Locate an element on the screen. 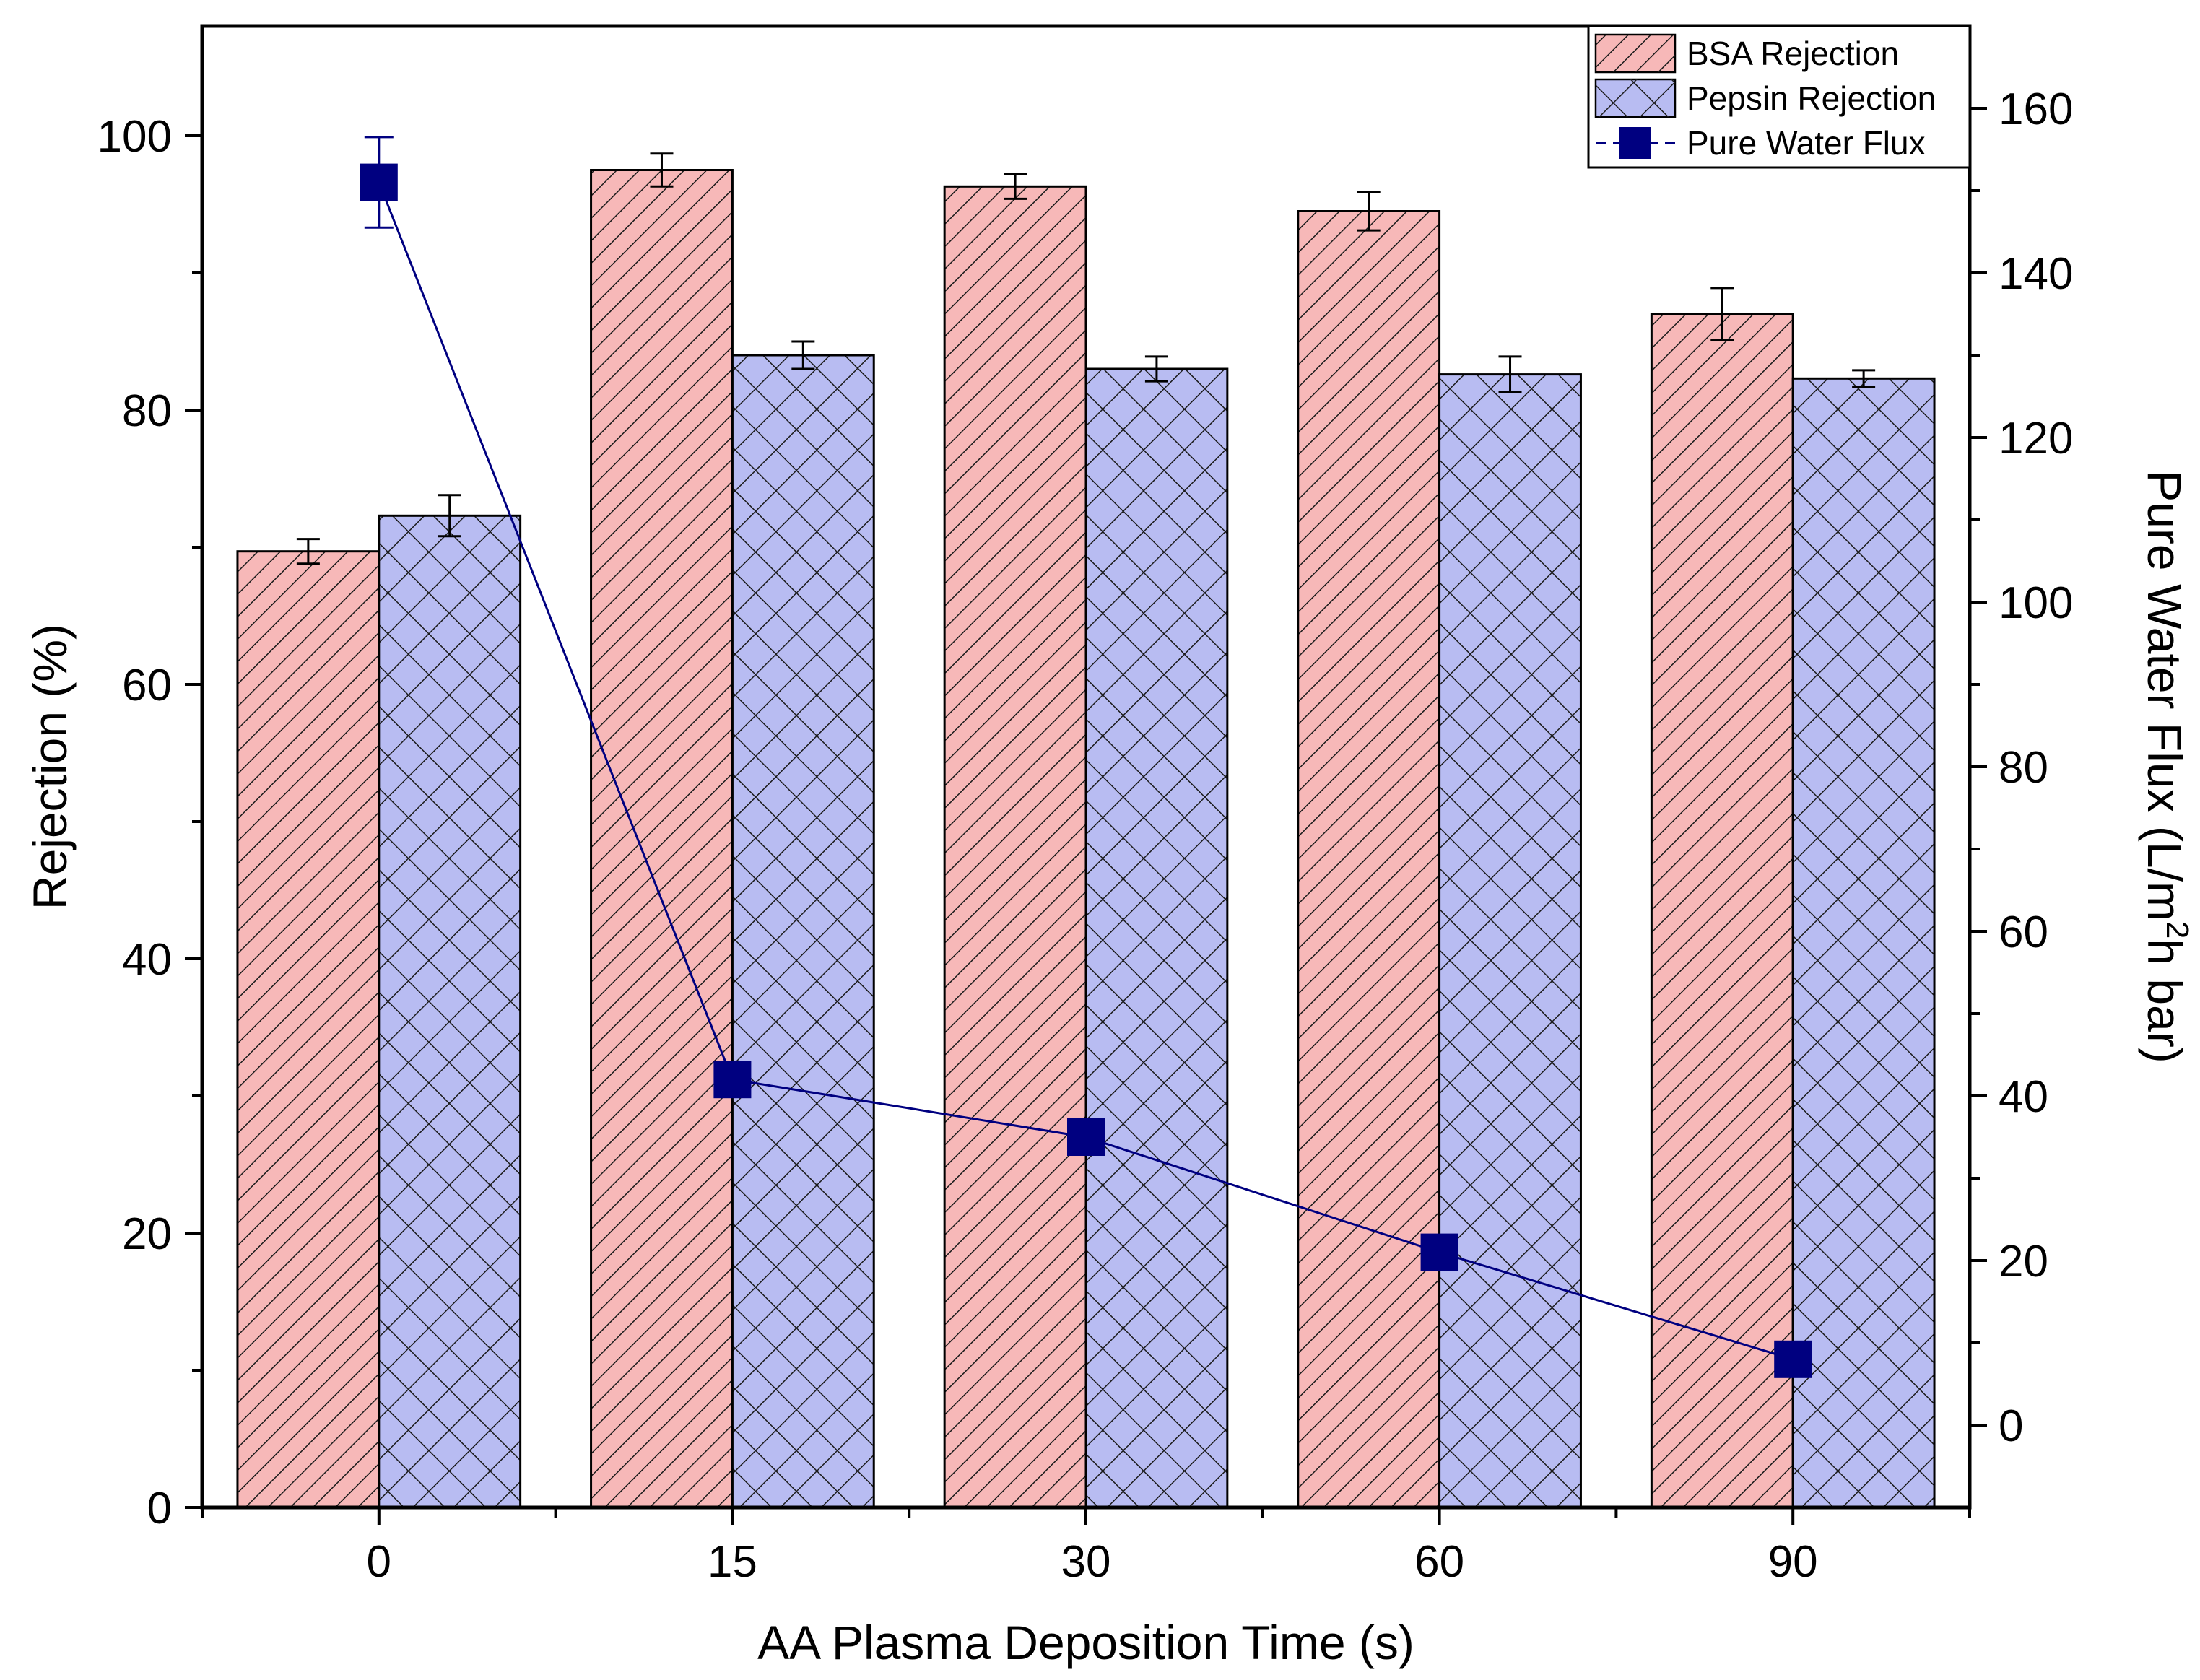  y2-tick-label-0: 0 is located at coordinates (2011, 1426).